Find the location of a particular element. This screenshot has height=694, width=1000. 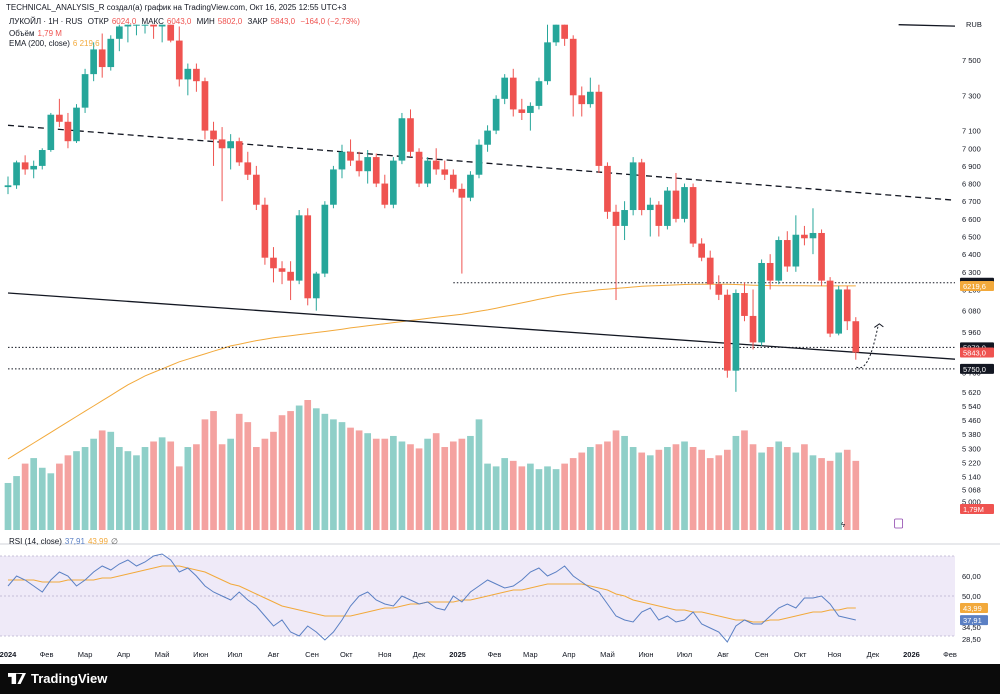

symbol-name: ЛУКОЙЛ · 1Н · RUS is located at coordinates (46, 21).